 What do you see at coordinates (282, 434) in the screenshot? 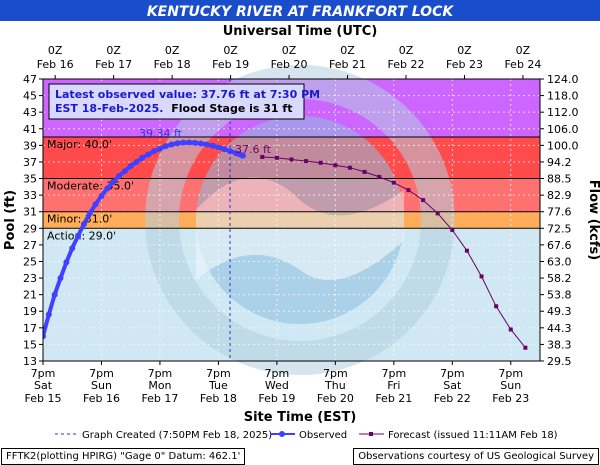
I see `legend-observed-marker` at bounding box center [282, 434].